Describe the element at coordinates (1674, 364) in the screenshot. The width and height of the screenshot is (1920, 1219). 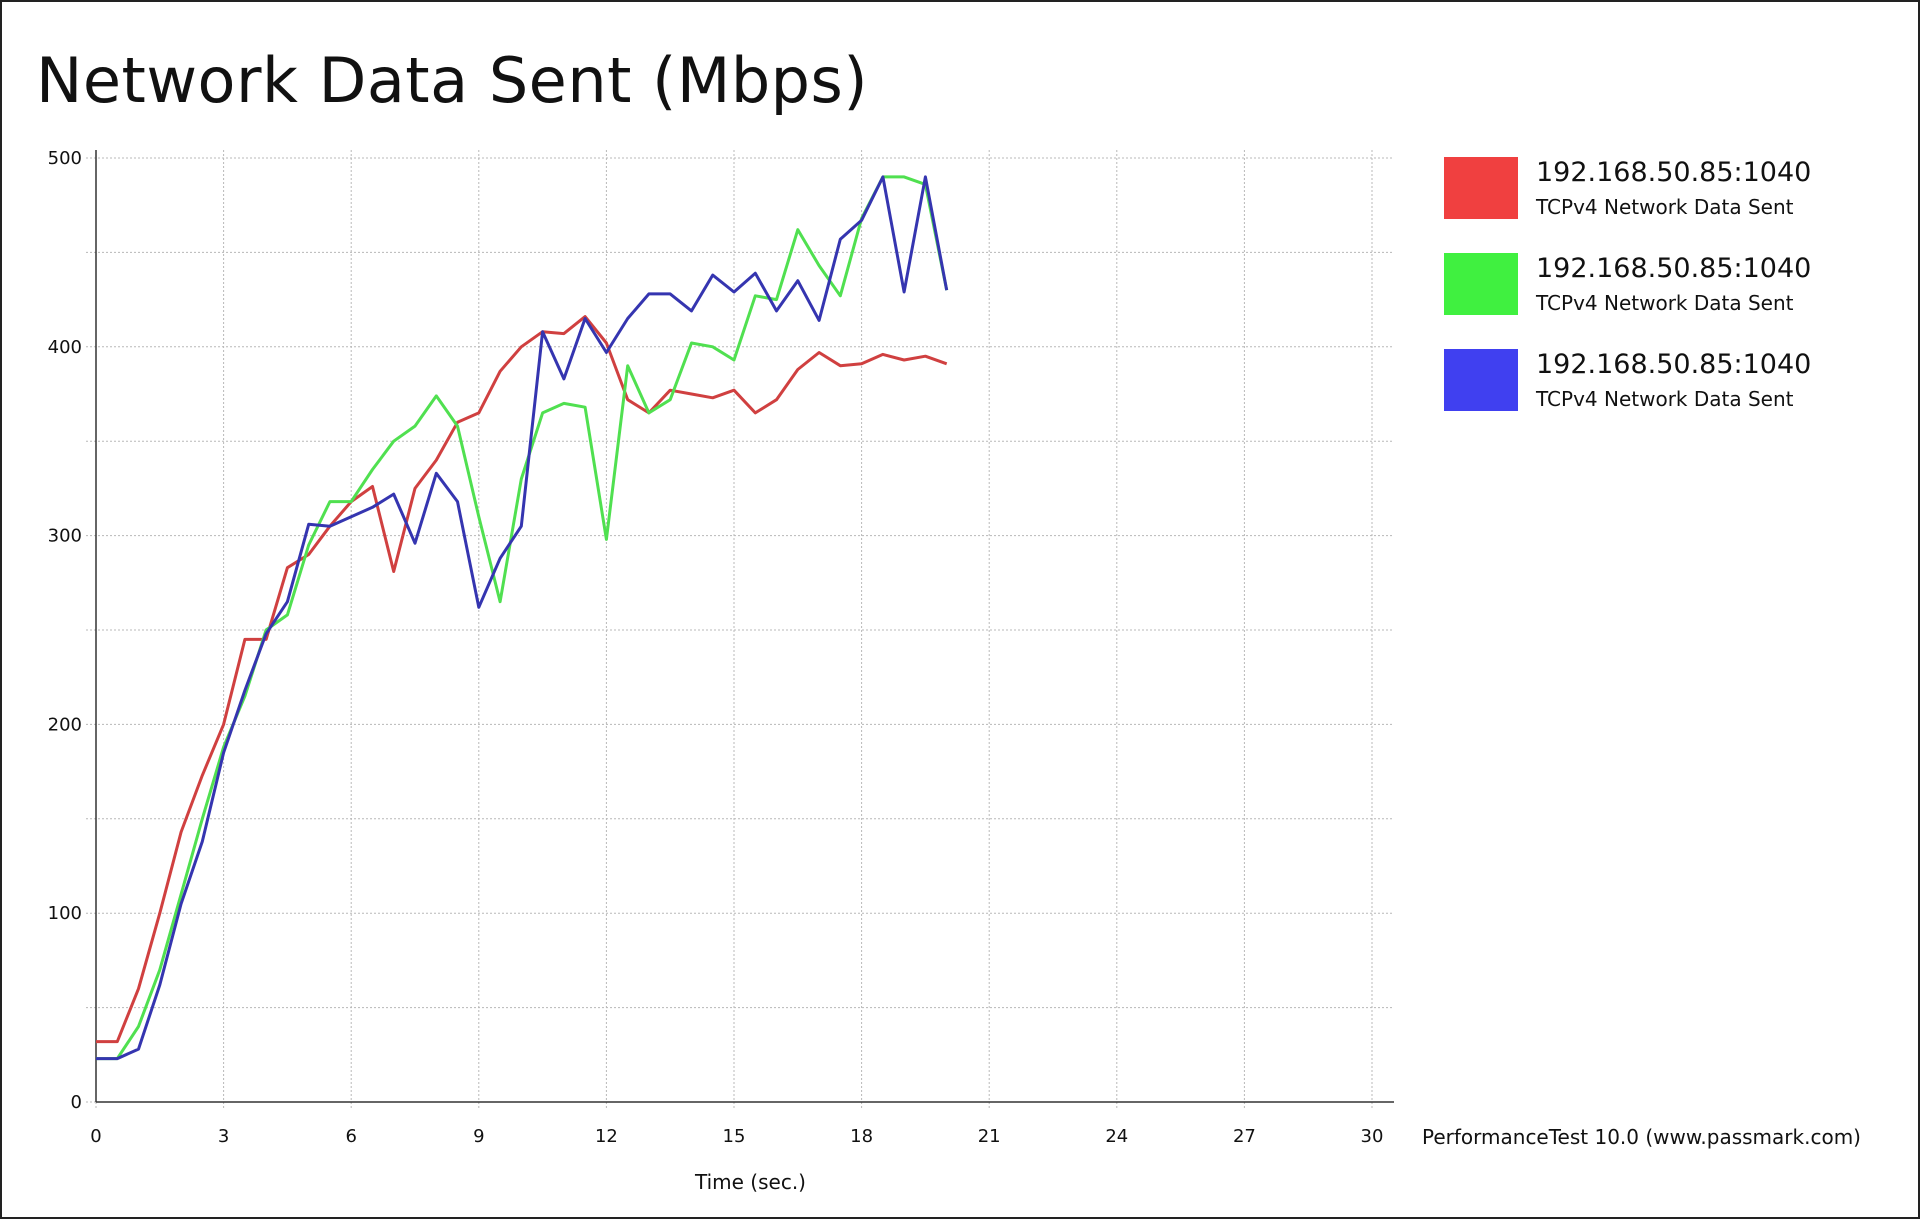
I see `legend-label-3: 192.168.50.85:1040` at that location.